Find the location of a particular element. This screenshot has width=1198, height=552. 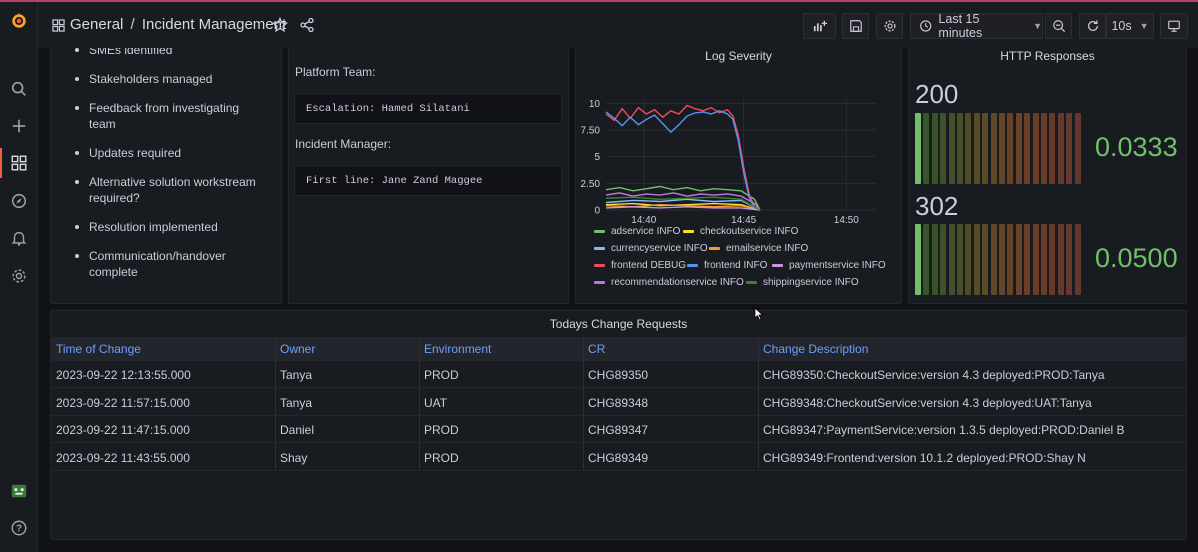

plus-icon is located at coordinates (19, 126).